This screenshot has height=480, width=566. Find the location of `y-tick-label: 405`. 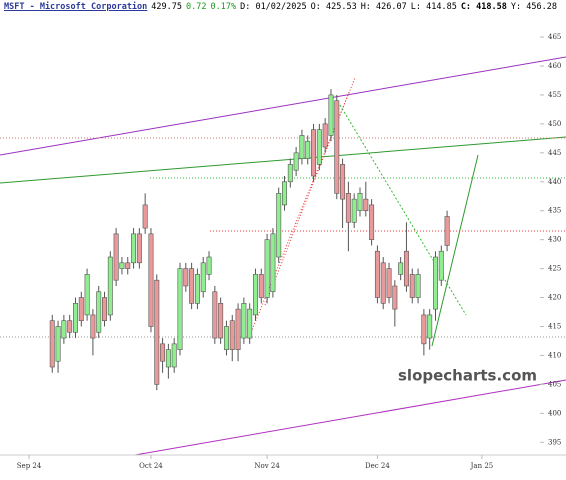

y-tick-label: 405 is located at coordinates (554, 384).